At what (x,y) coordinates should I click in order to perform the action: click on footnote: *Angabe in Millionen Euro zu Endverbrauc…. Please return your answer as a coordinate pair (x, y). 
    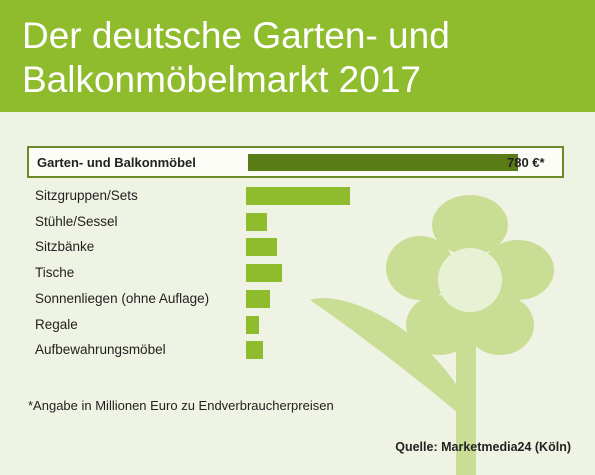
    Looking at the image, I should click on (181, 405).